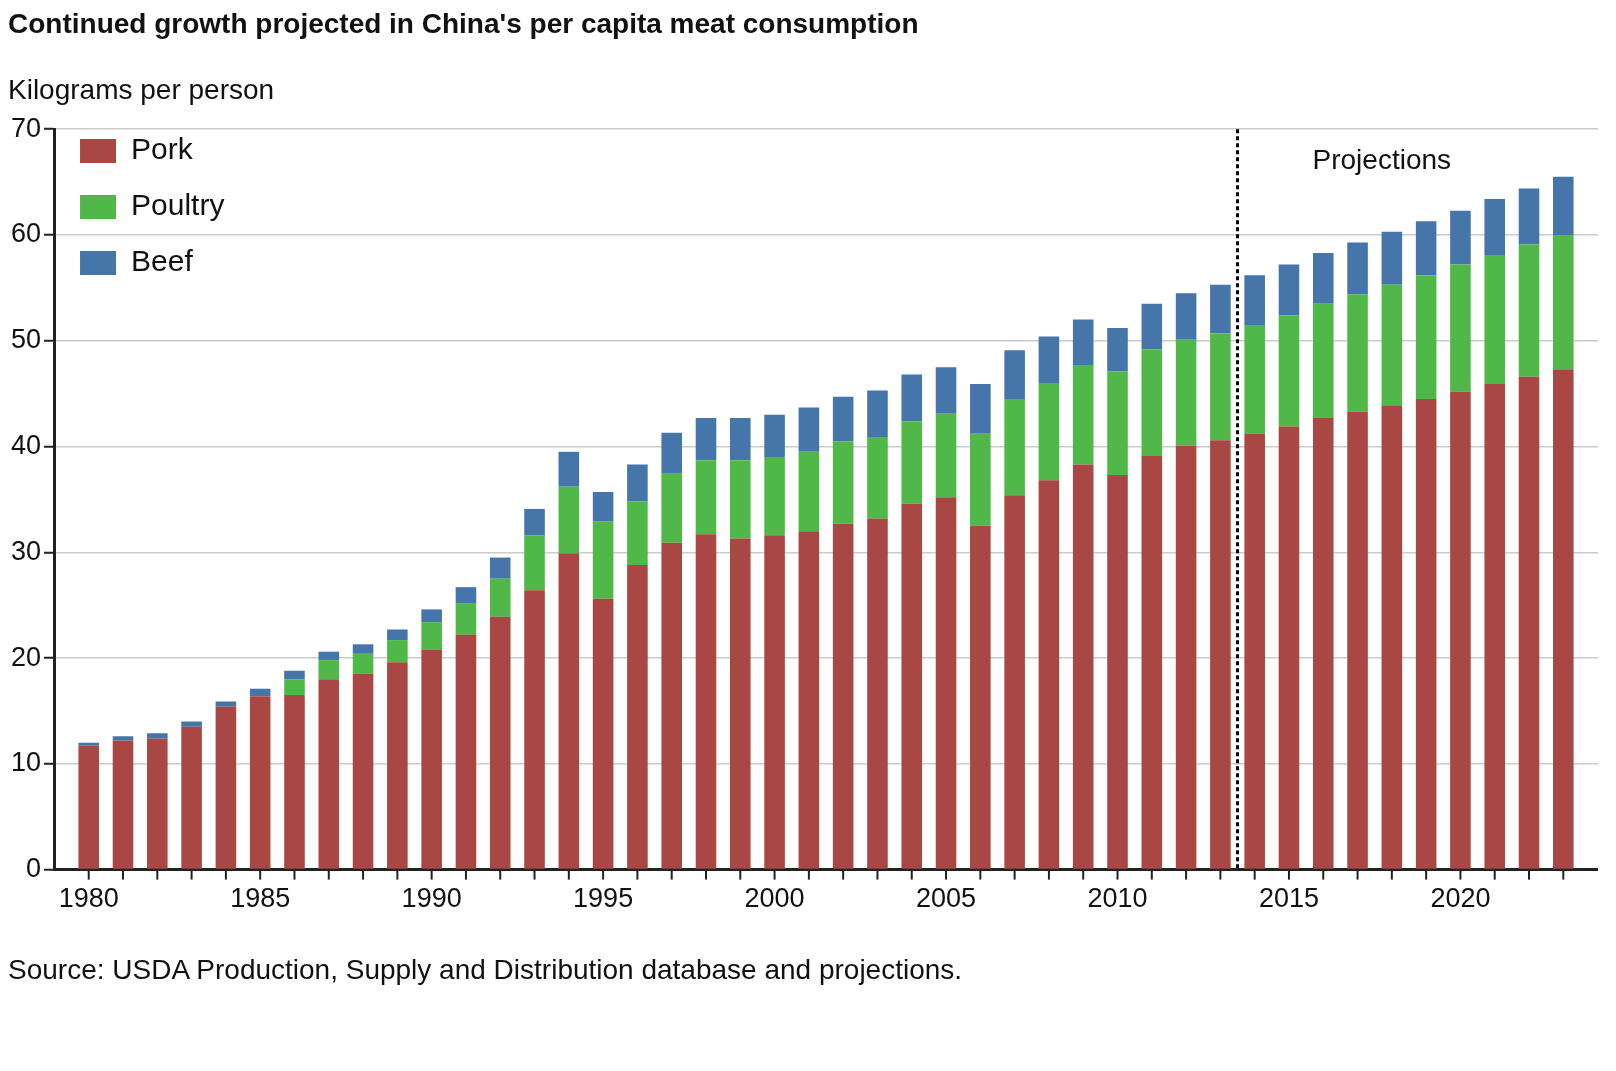 This screenshot has height=1071, width=1616. What do you see at coordinates (1460, 898) in the screenshot?
I see `x-tick-label: 2020` at bounding box center [1460, 898].